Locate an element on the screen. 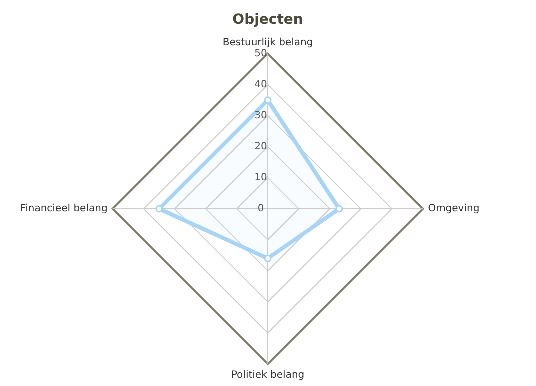 Image resolution: width=536 pixels, height=386 pixels. spoke-label: Omgeving is located at coordinates (454, 209).